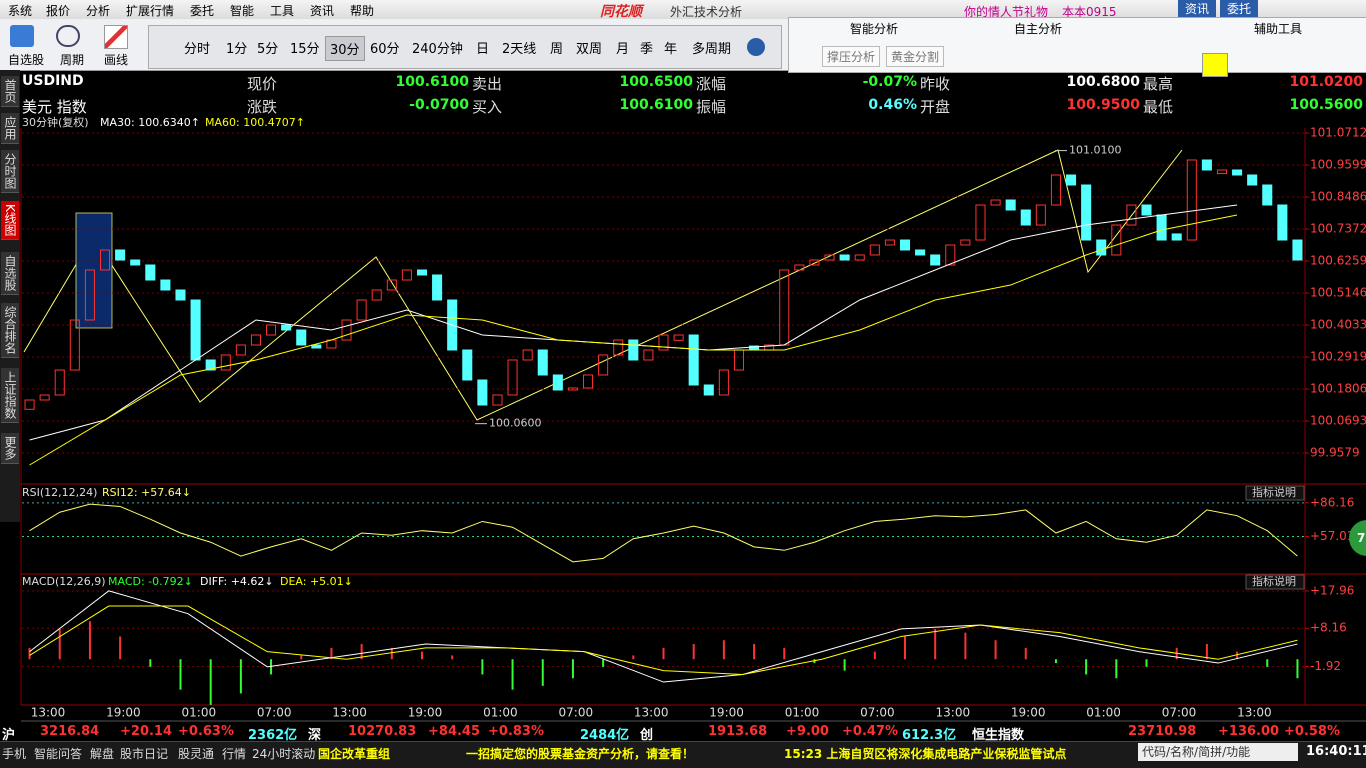  What do you see at coordinates (382, 731) in the screenshot?
I see `status-item: 10270.83` at bounding box center [382, 731].